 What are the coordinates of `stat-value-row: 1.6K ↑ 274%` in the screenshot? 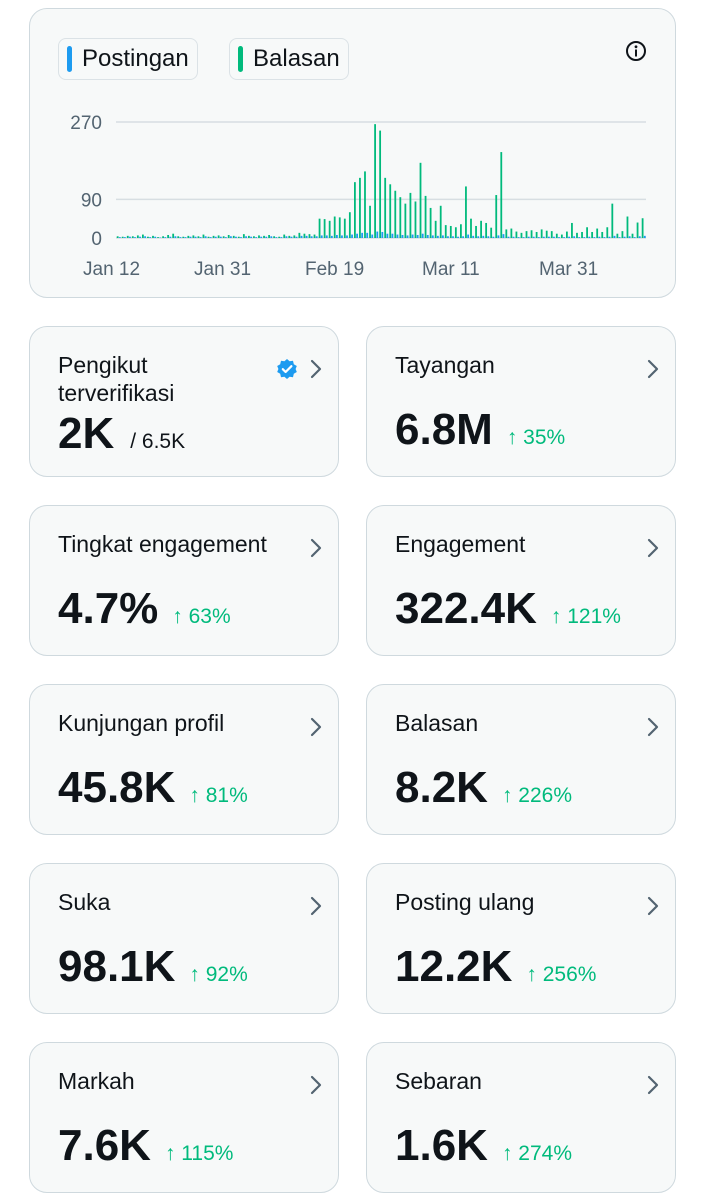 It's located at (483, 1146).